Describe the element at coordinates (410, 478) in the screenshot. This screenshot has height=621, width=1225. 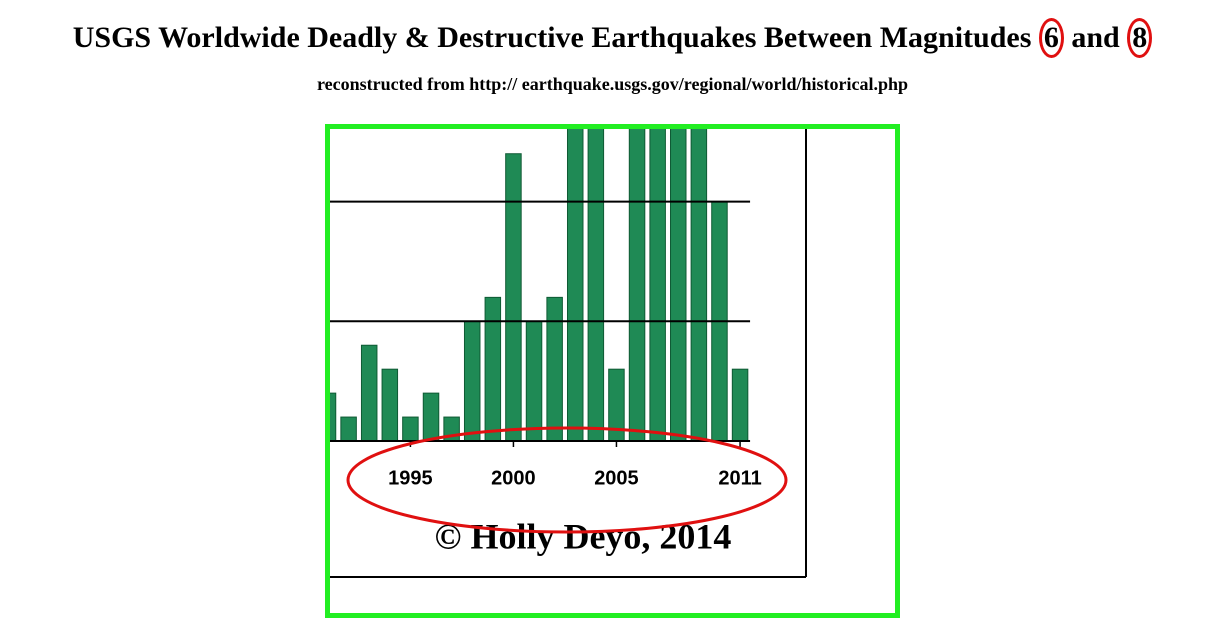
I see `x-tick-label: 1995` at that location.